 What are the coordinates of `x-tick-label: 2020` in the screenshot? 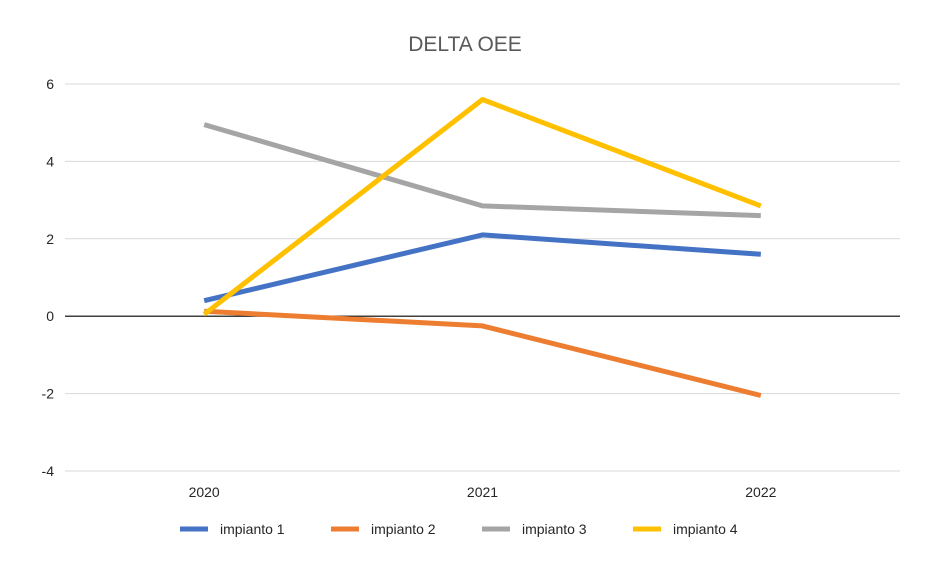 It's located at (204, 492).